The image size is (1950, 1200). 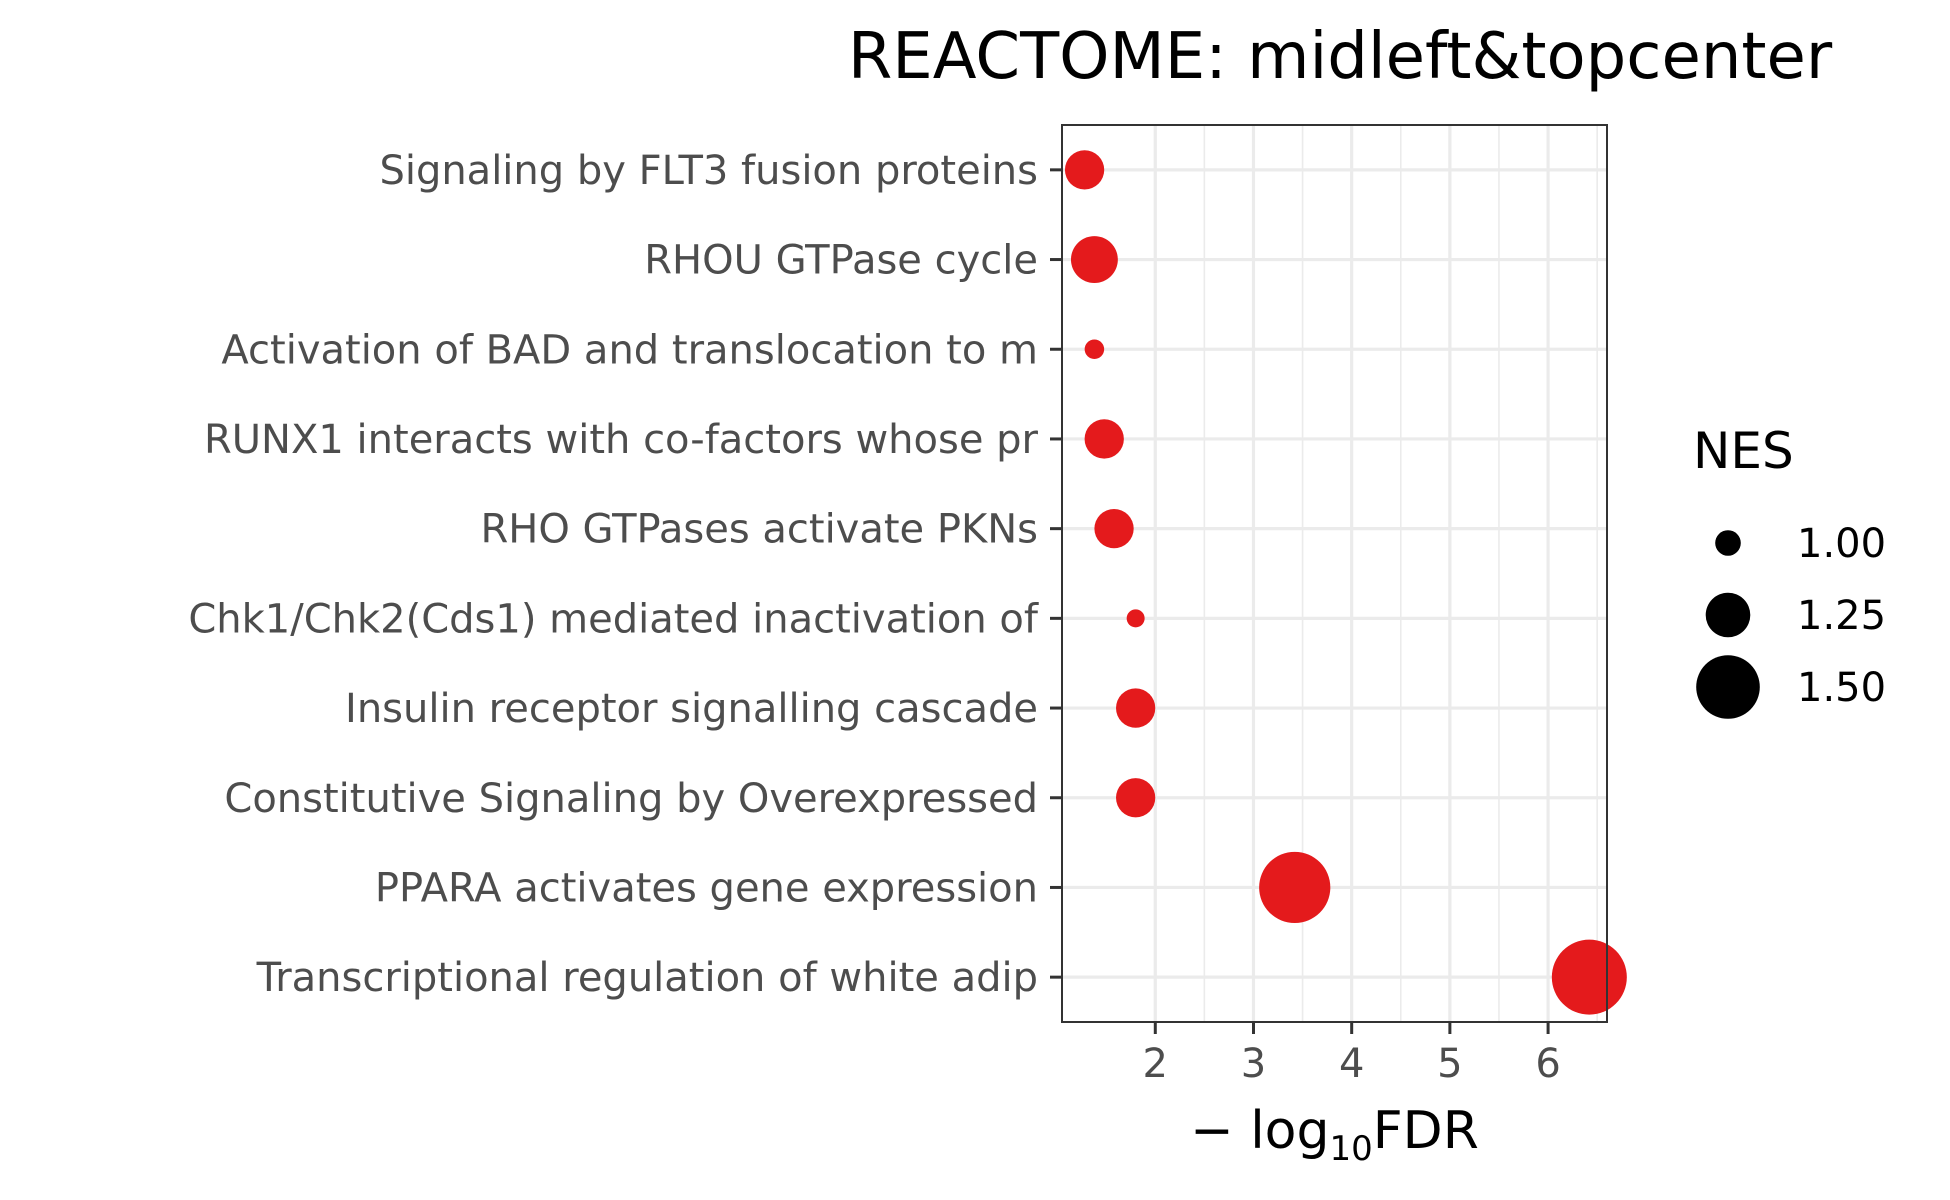 What do you see at coordinates (1841, 616) in the screenshot?
I see `legend-label: 1.25` at bounding box center [1841, 616].